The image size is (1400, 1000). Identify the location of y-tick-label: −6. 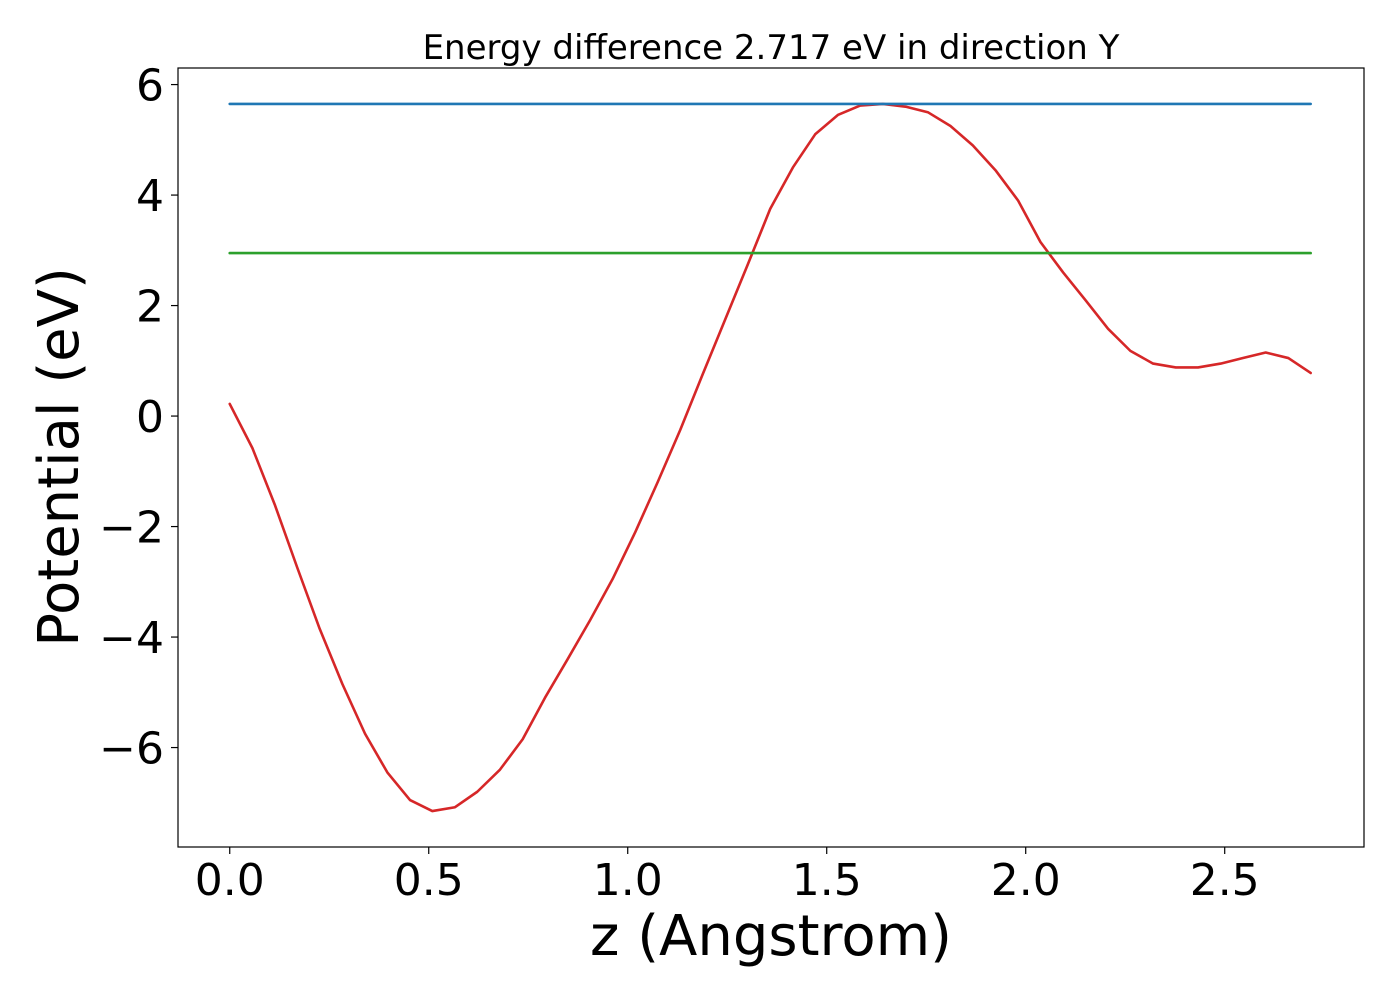
(131, 749).